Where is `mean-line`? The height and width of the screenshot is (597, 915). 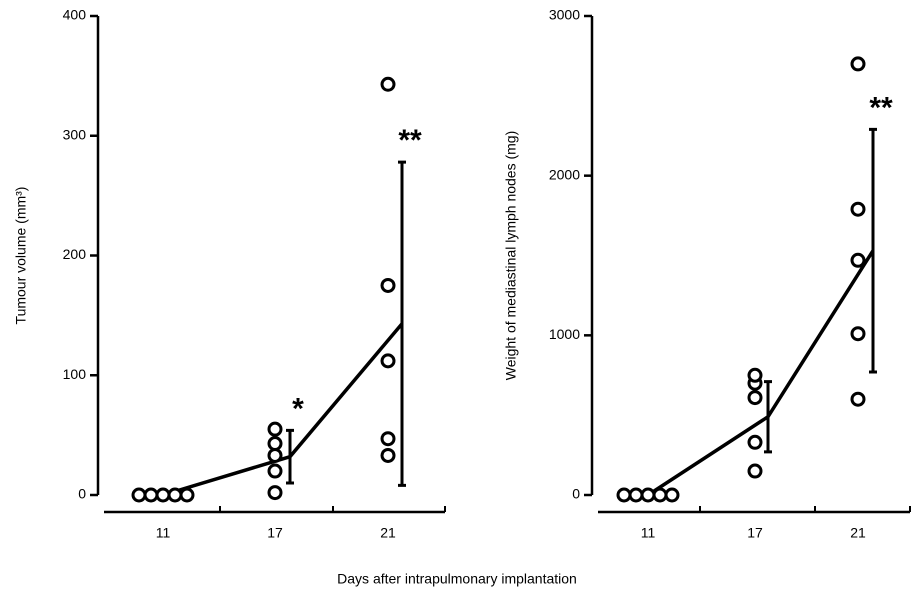
mean-line is located at coordinates (283, 409).